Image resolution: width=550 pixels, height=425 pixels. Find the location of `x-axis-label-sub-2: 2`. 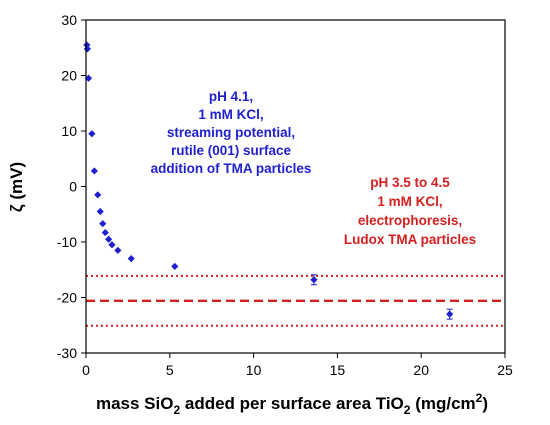

x-axis-label-sub-2: 2 is located at coordinates (407, 410).